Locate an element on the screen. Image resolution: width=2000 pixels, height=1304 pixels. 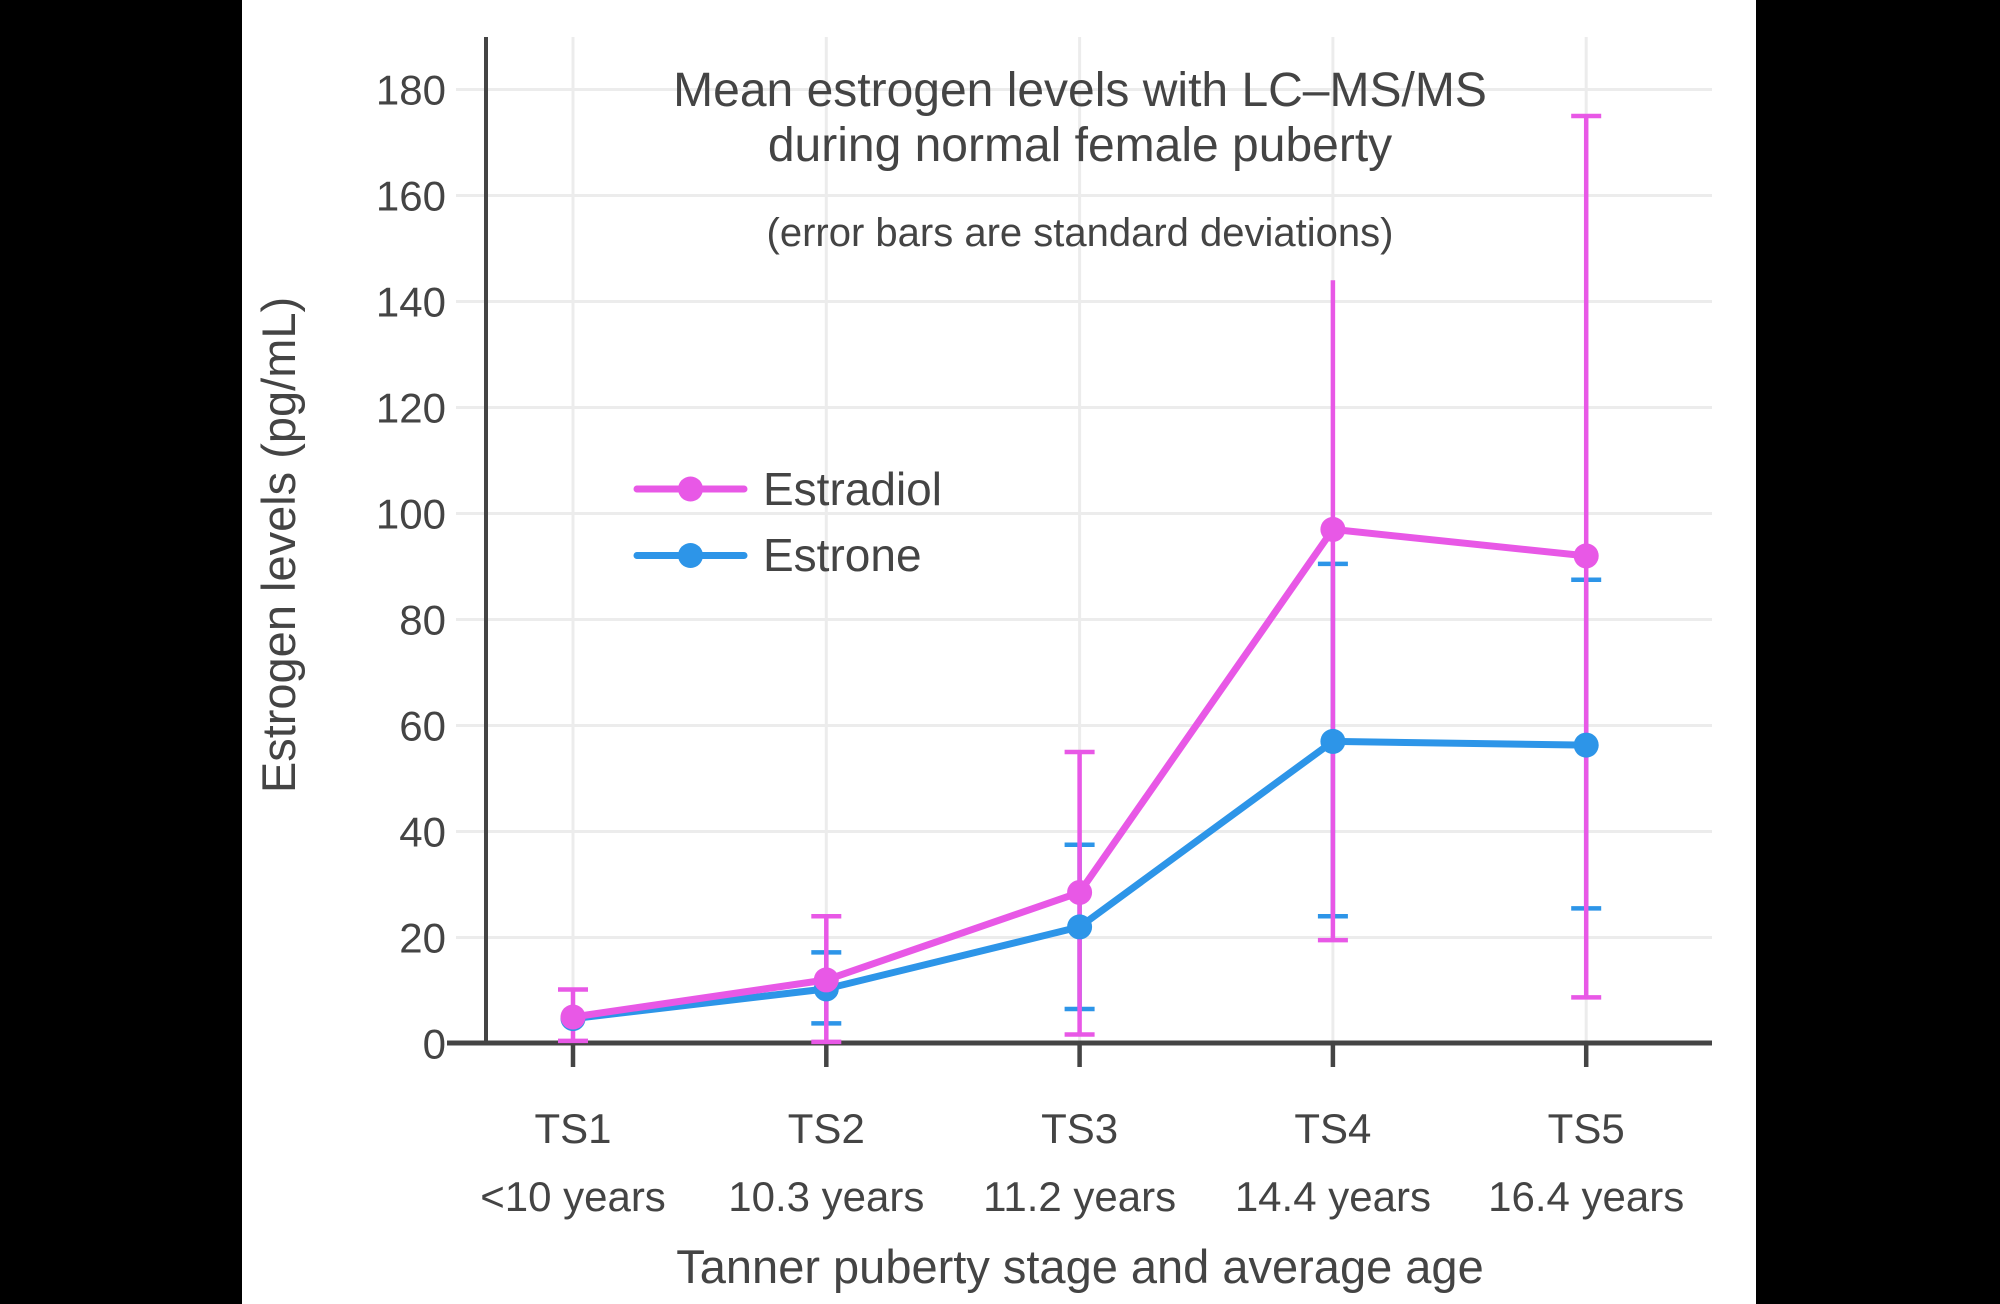
x-age-label-TS5: 16.4 years is located at coordinates (1586, 1196).